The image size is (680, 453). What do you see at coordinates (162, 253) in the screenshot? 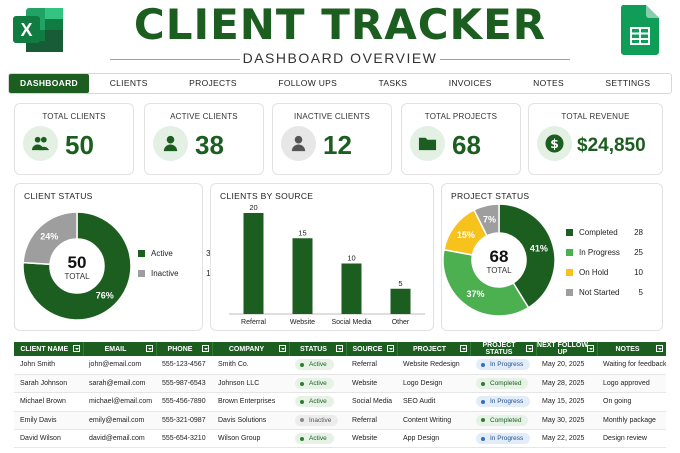
I see `legend-label: Active` at bounding box center [162, 253].